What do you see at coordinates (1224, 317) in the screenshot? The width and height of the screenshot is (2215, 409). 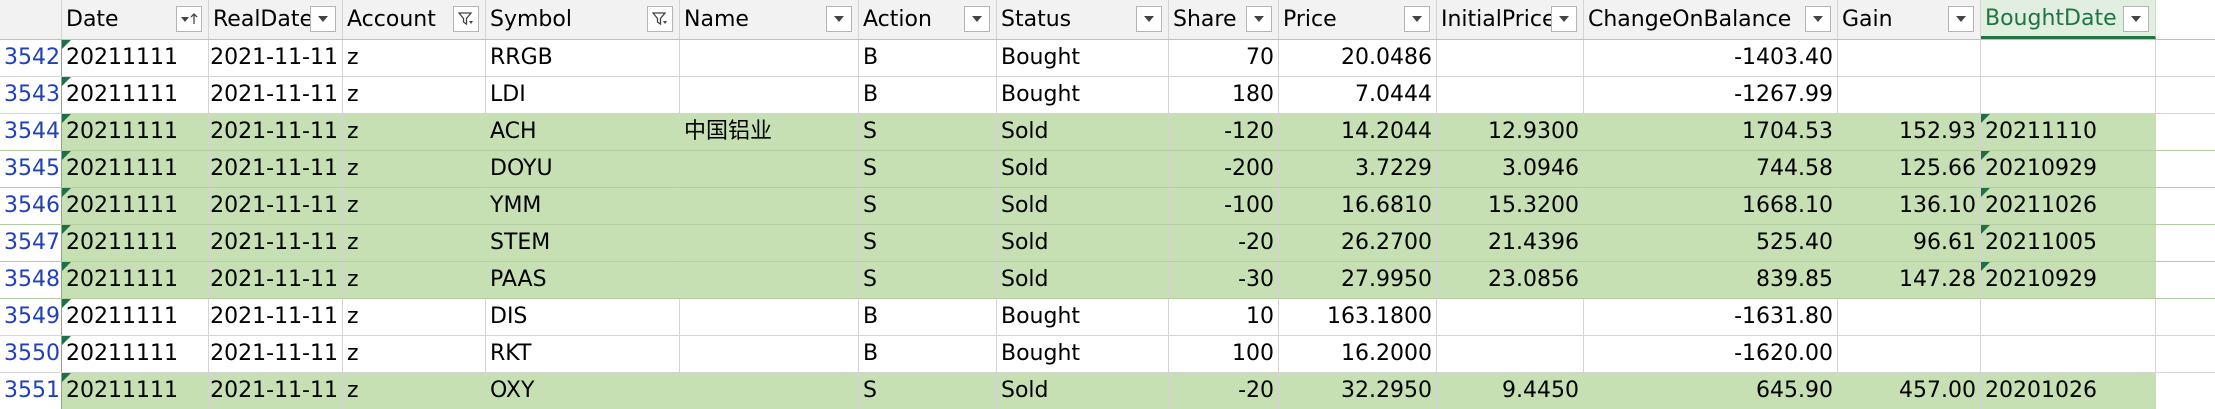 I see `cell-share: 10` at bounding box center [1224, 317].